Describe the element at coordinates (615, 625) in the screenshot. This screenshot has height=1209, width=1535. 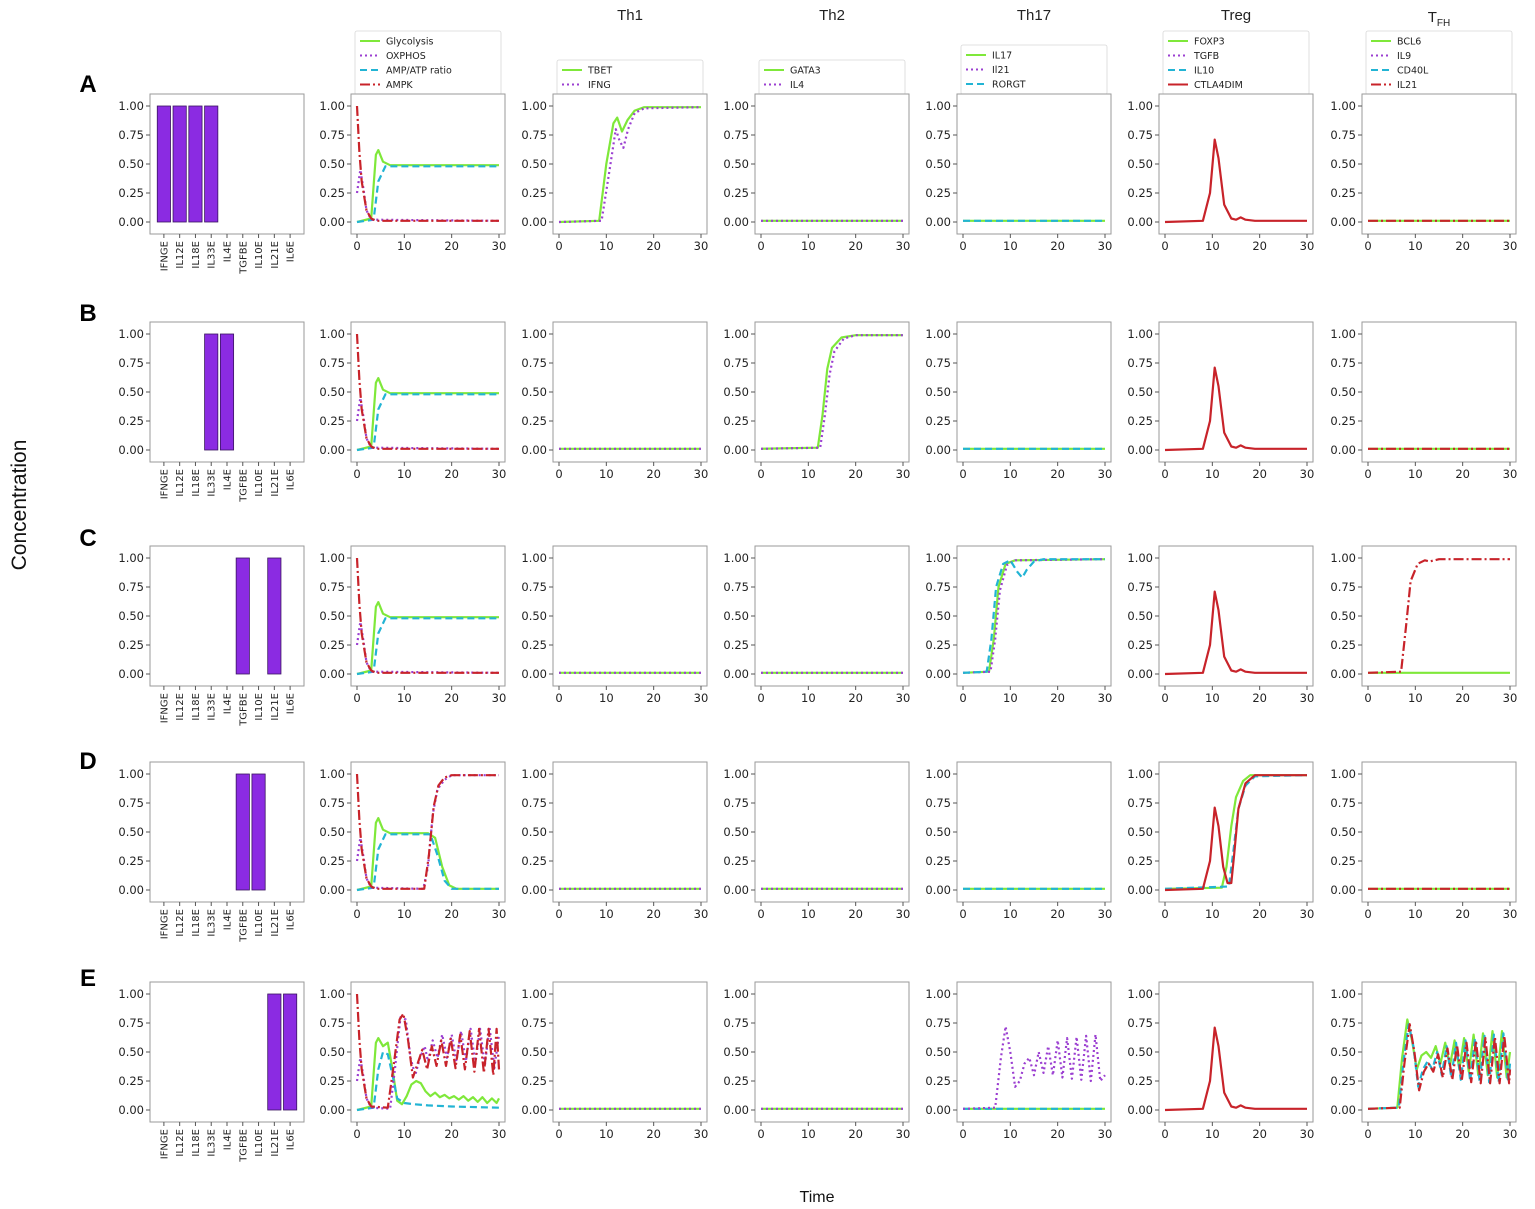
I see `panel-C-th1: 0.00 0.25 0.50 0.75 1.00 0 10 20 30` at that location.